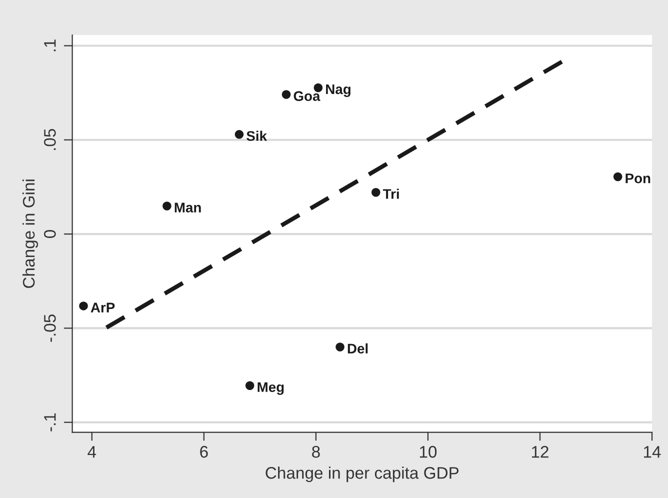 The image size is (668, 498). I want to click on annotation: Goa, so click(307, 96).